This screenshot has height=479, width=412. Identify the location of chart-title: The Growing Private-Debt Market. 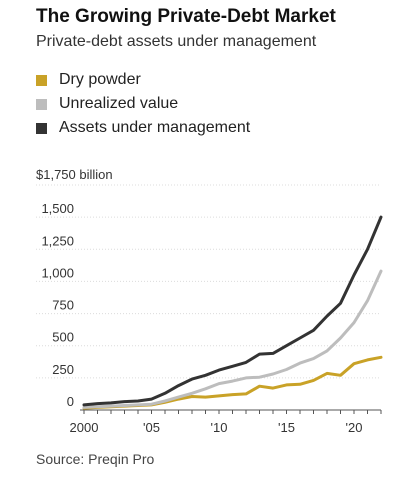
(186, 16).